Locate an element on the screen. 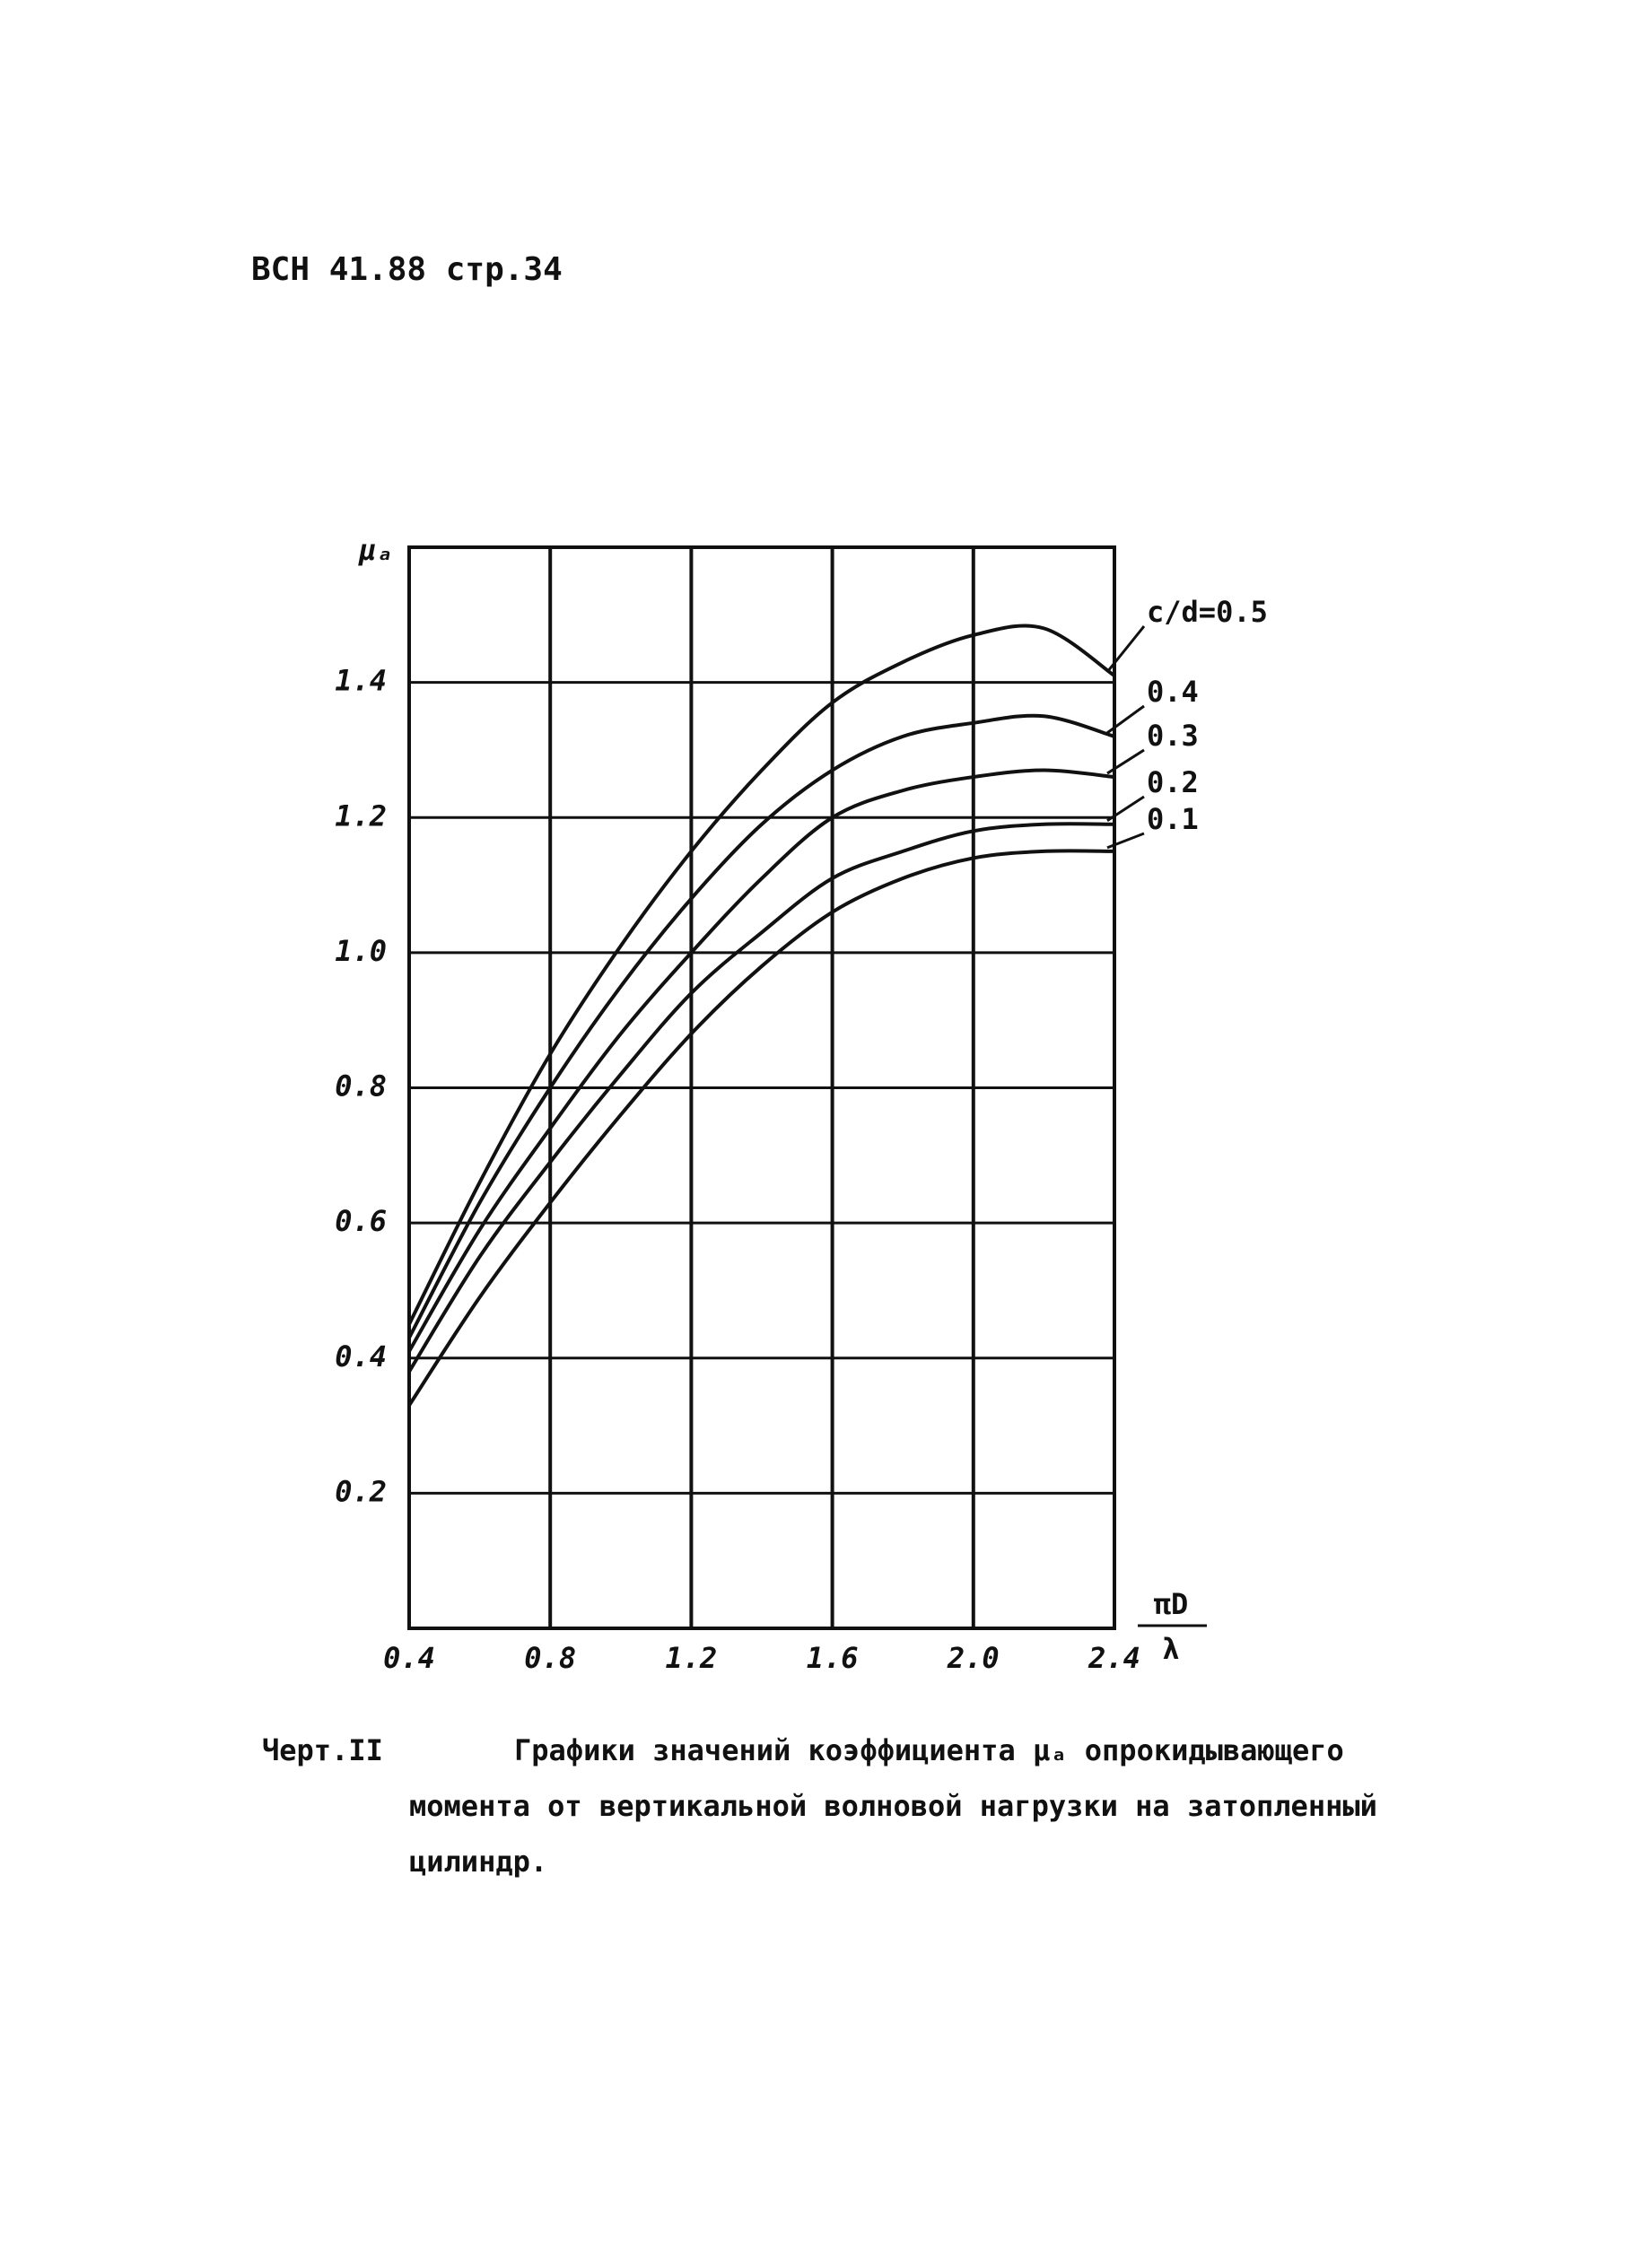  legend-label: 0.1 is located at coordinates (1173, 819).